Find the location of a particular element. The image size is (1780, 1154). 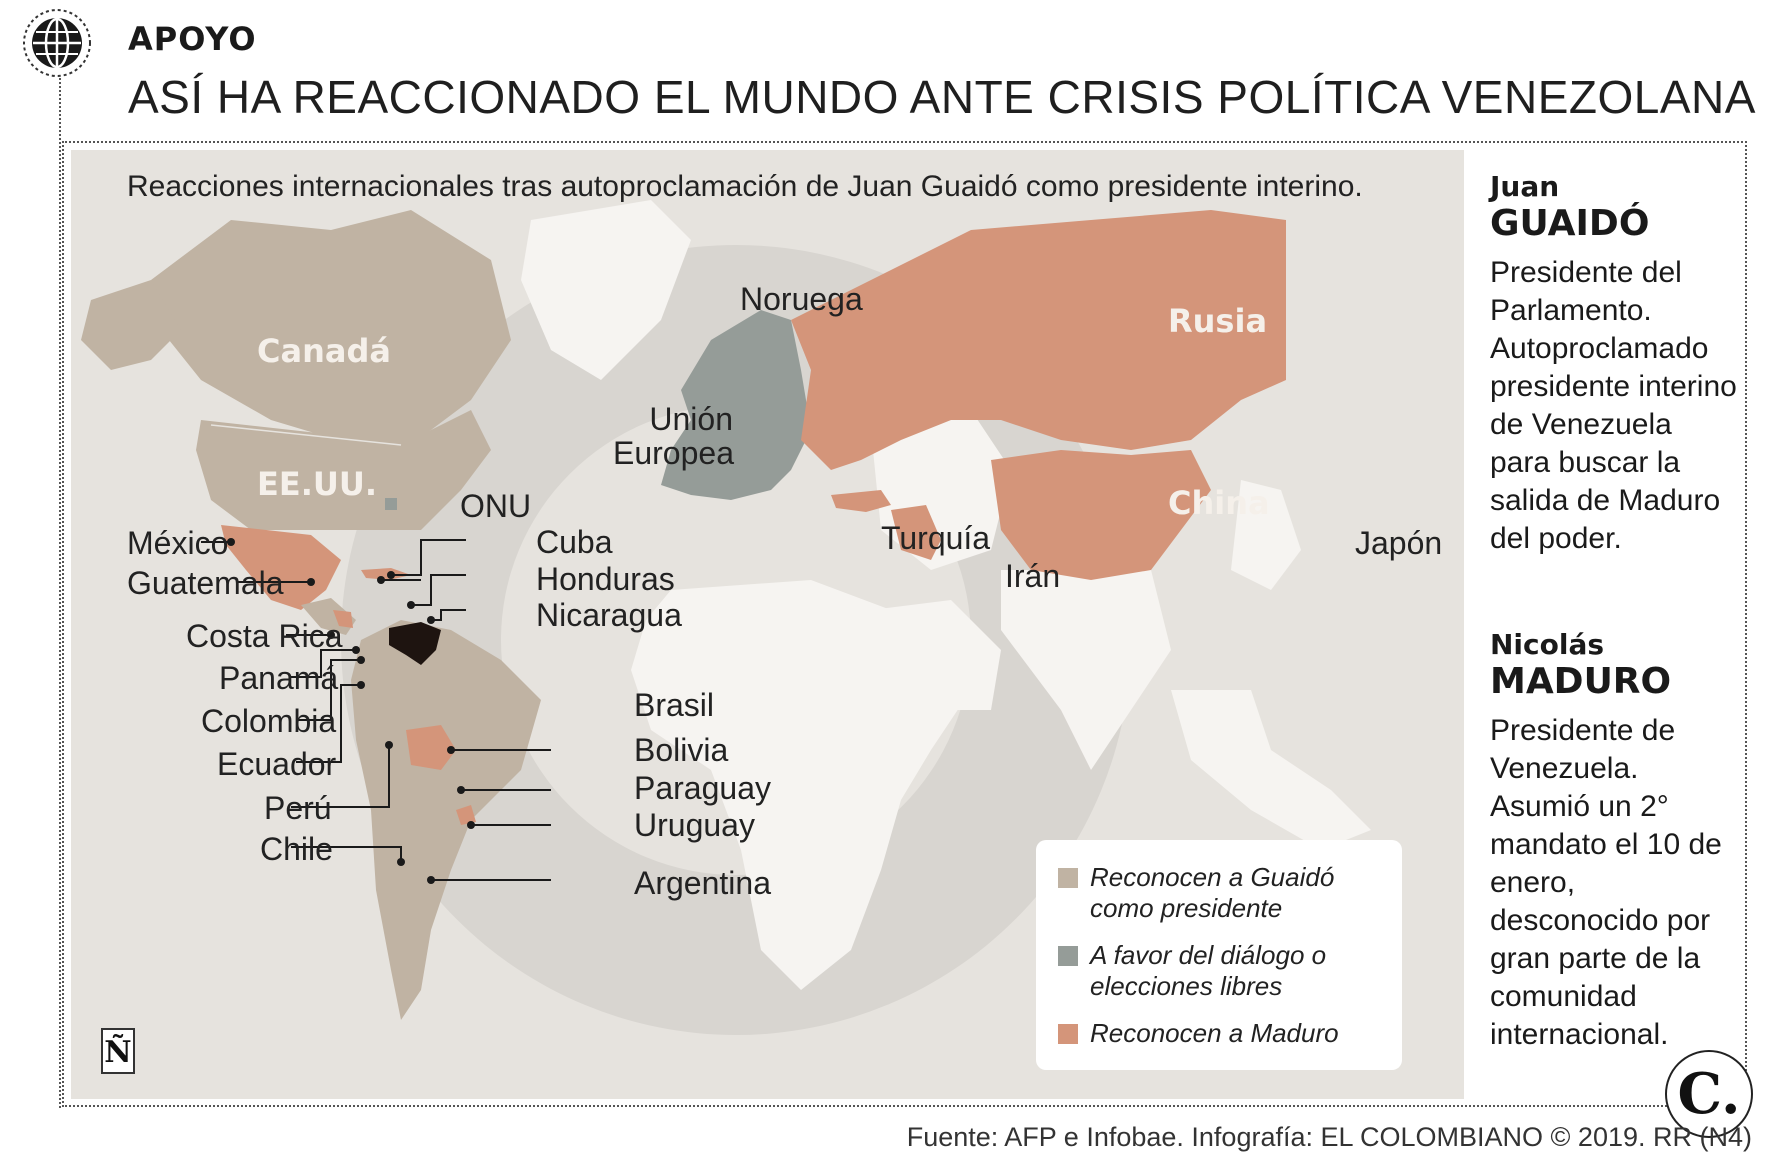

leader-lines is located at coordinates (376, 710).